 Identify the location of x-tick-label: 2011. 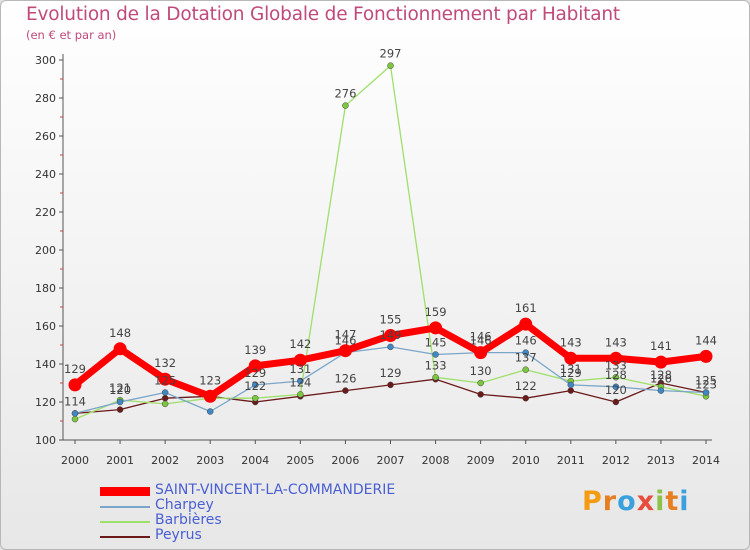
(571, 460).